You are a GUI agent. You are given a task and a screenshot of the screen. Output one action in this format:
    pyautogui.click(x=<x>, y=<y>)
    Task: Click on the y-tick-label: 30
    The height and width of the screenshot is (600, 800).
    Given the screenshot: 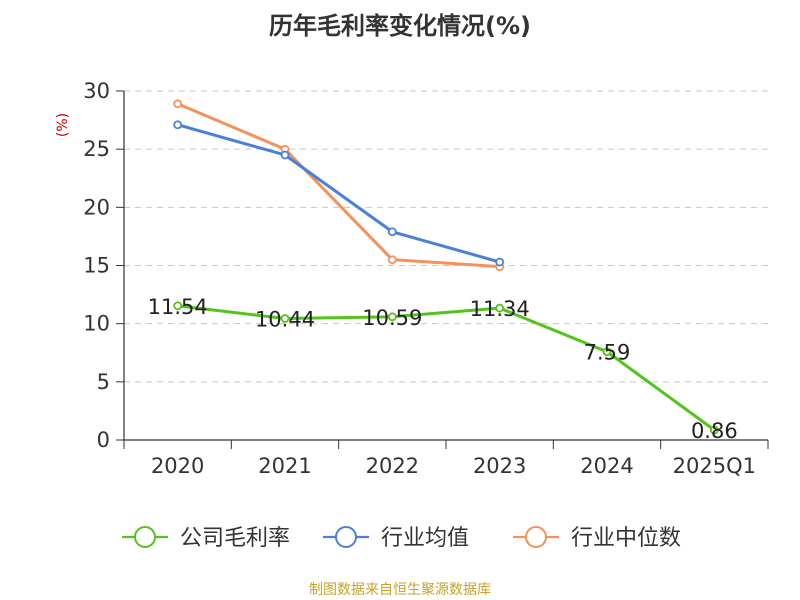 What is the action you would take?
    pyautogui.click(x=96, y=91)
    